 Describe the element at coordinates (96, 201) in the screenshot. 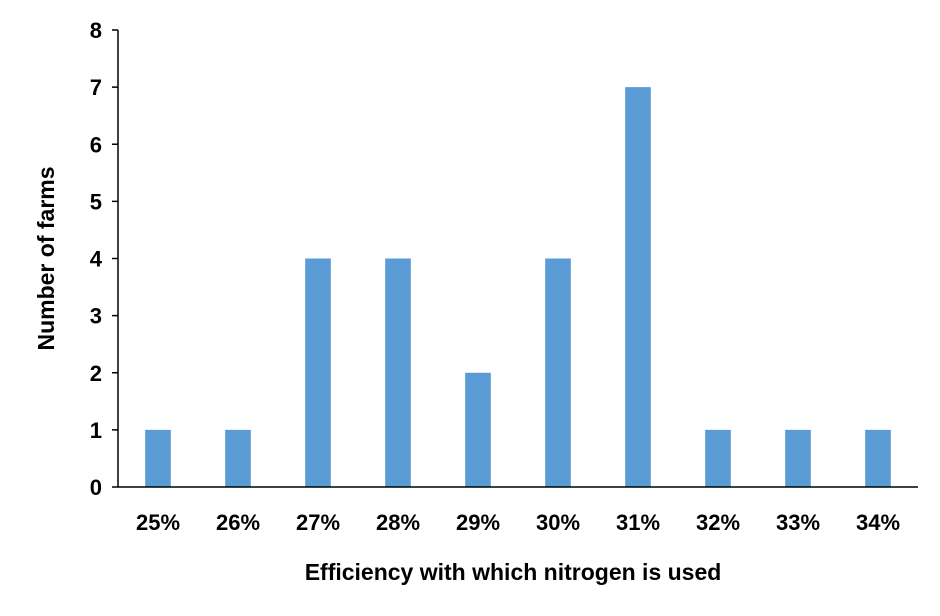

I see `y-tick-label: 5` at that location.